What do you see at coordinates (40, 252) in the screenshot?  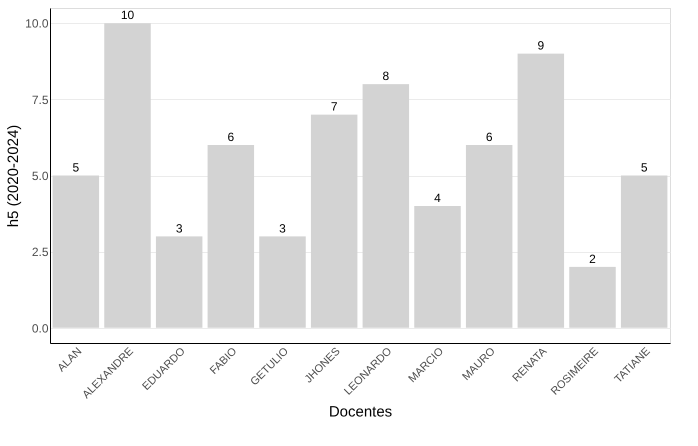 I see `y-tick-label: 2.5` at bounding box center [40, 252].